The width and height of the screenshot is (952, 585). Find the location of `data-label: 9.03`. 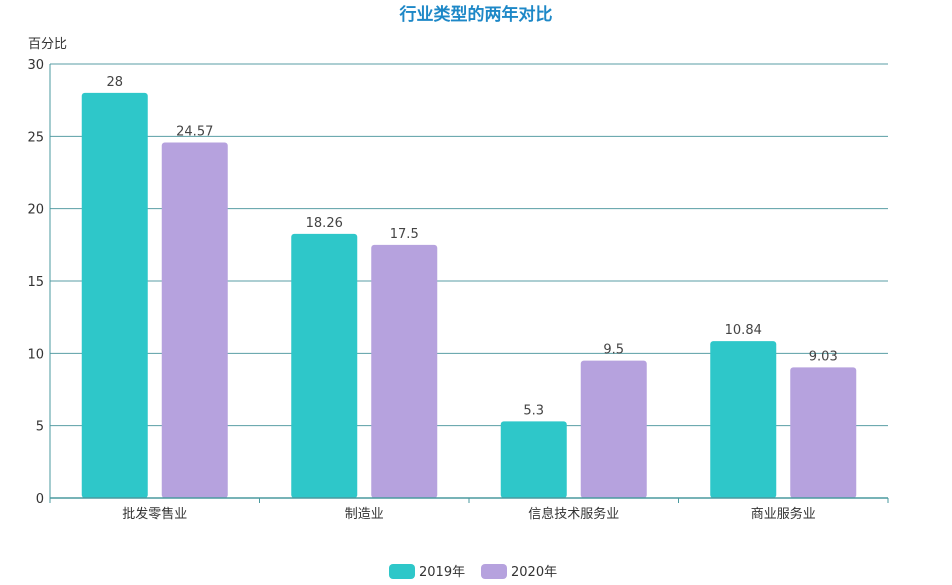

data-label: 9.03 is located at coordinates (823, 356).